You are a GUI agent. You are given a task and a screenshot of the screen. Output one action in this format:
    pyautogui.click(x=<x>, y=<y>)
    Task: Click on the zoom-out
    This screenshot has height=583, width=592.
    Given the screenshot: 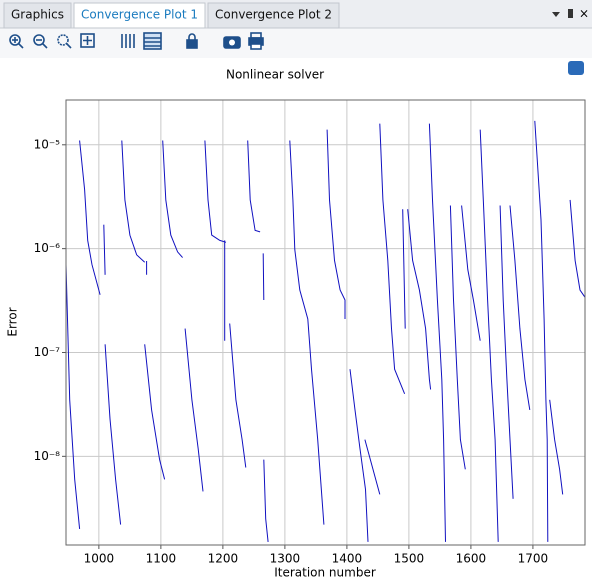 What is the action you would take?
    pyautogui.click(x=40, y=41)
    